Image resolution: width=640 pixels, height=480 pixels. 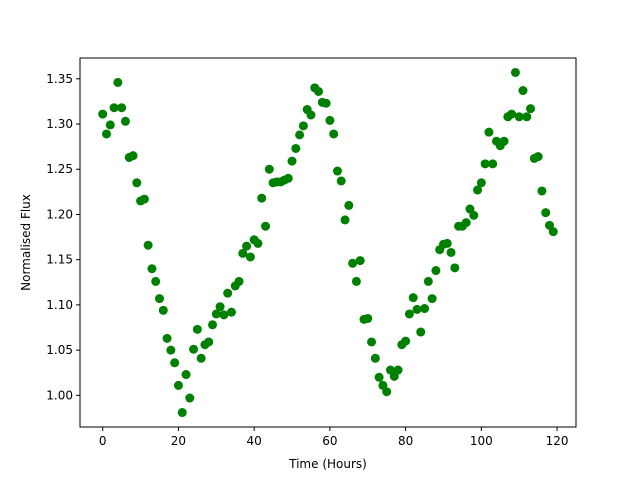 What do you see at coordinates (59, 350) in the screenshot?
I see `y-tick-label-1: 1.05` at bounding box center [59, 350].